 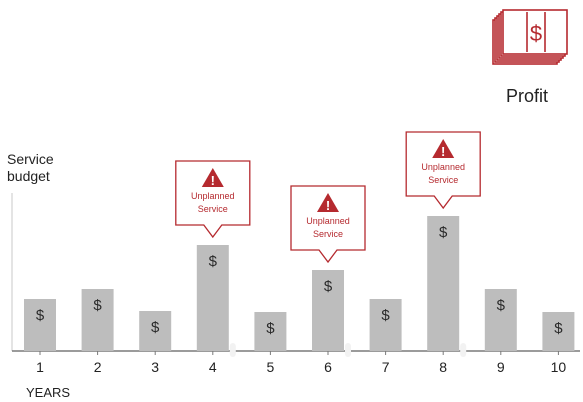 I want to click on bar-symbol-10: $, so click(x=558, y=328).